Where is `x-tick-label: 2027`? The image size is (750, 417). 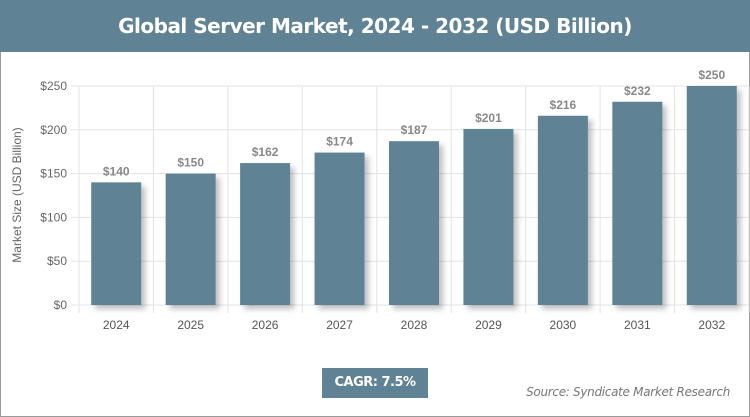 x-tick-label: 2027 is located at coordinates (339, 325).